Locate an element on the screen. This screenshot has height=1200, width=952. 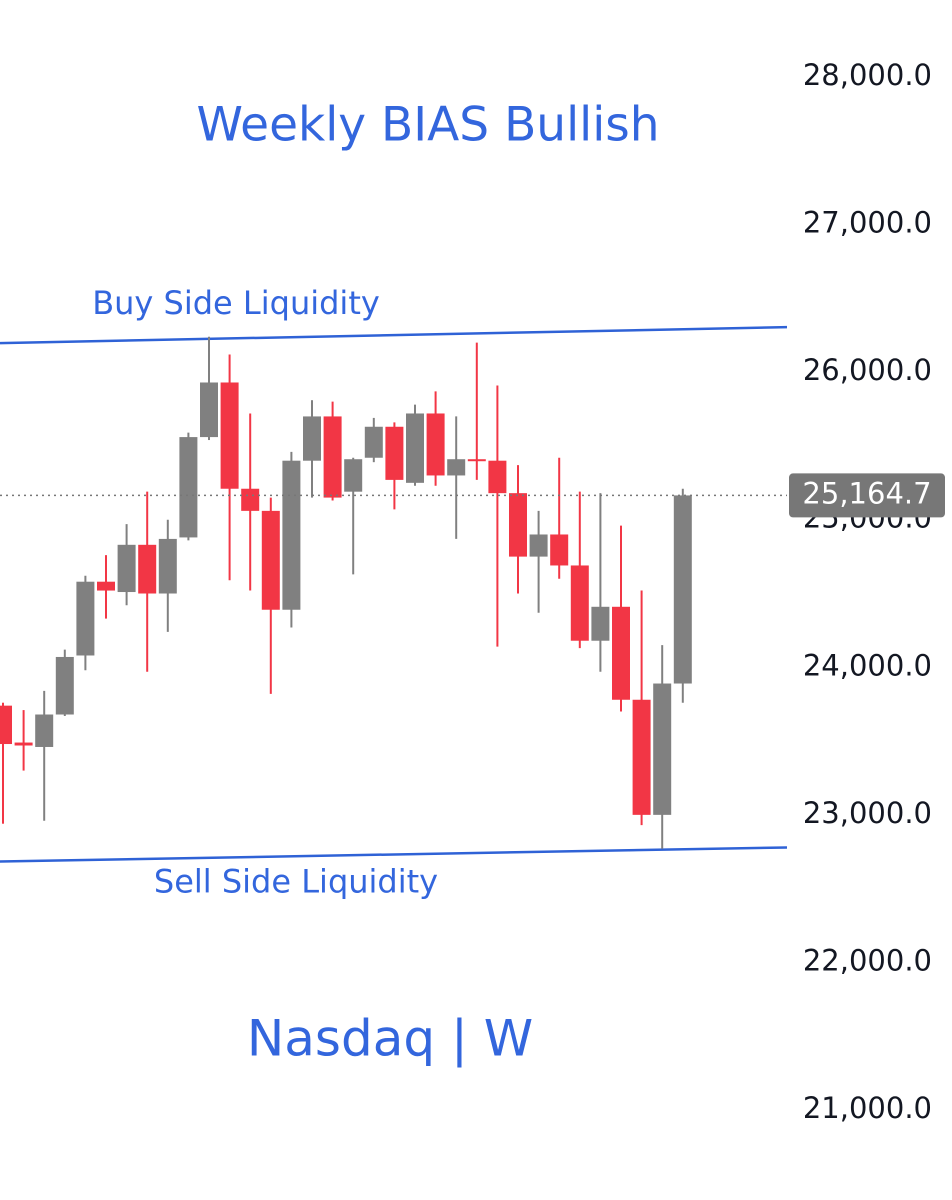
last-price-label: 25,164.7 is located at coordinates (866, 493).